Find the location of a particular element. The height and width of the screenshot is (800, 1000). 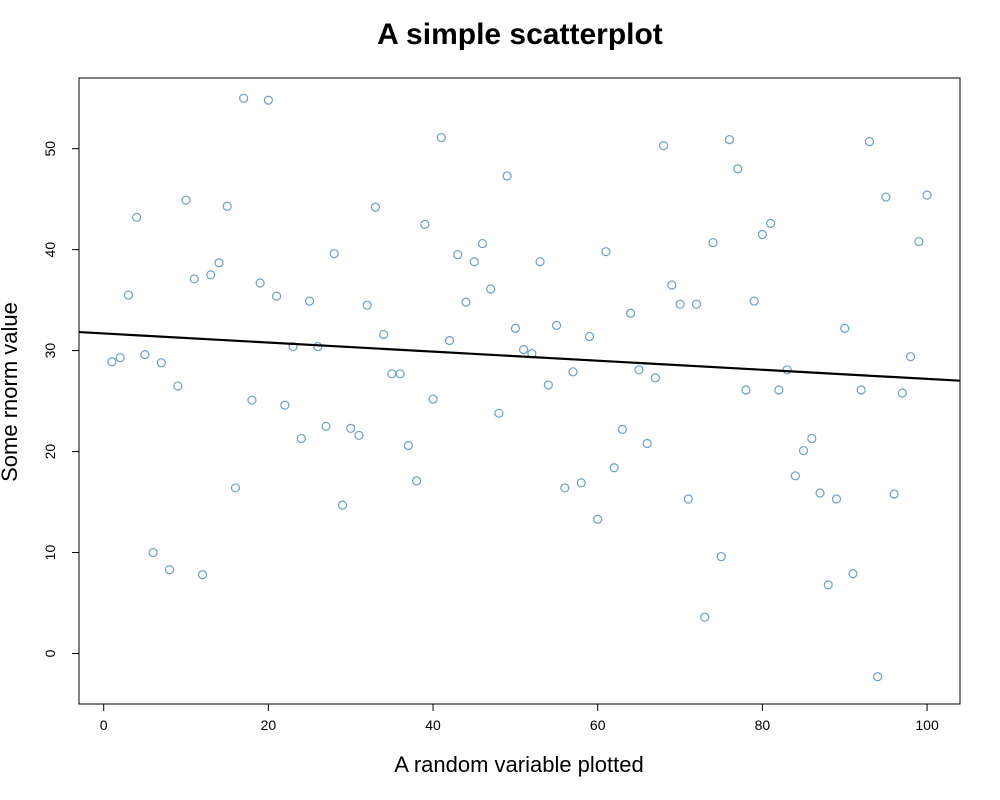

x-tick-label: 80 is located at coordinates (763, 725).